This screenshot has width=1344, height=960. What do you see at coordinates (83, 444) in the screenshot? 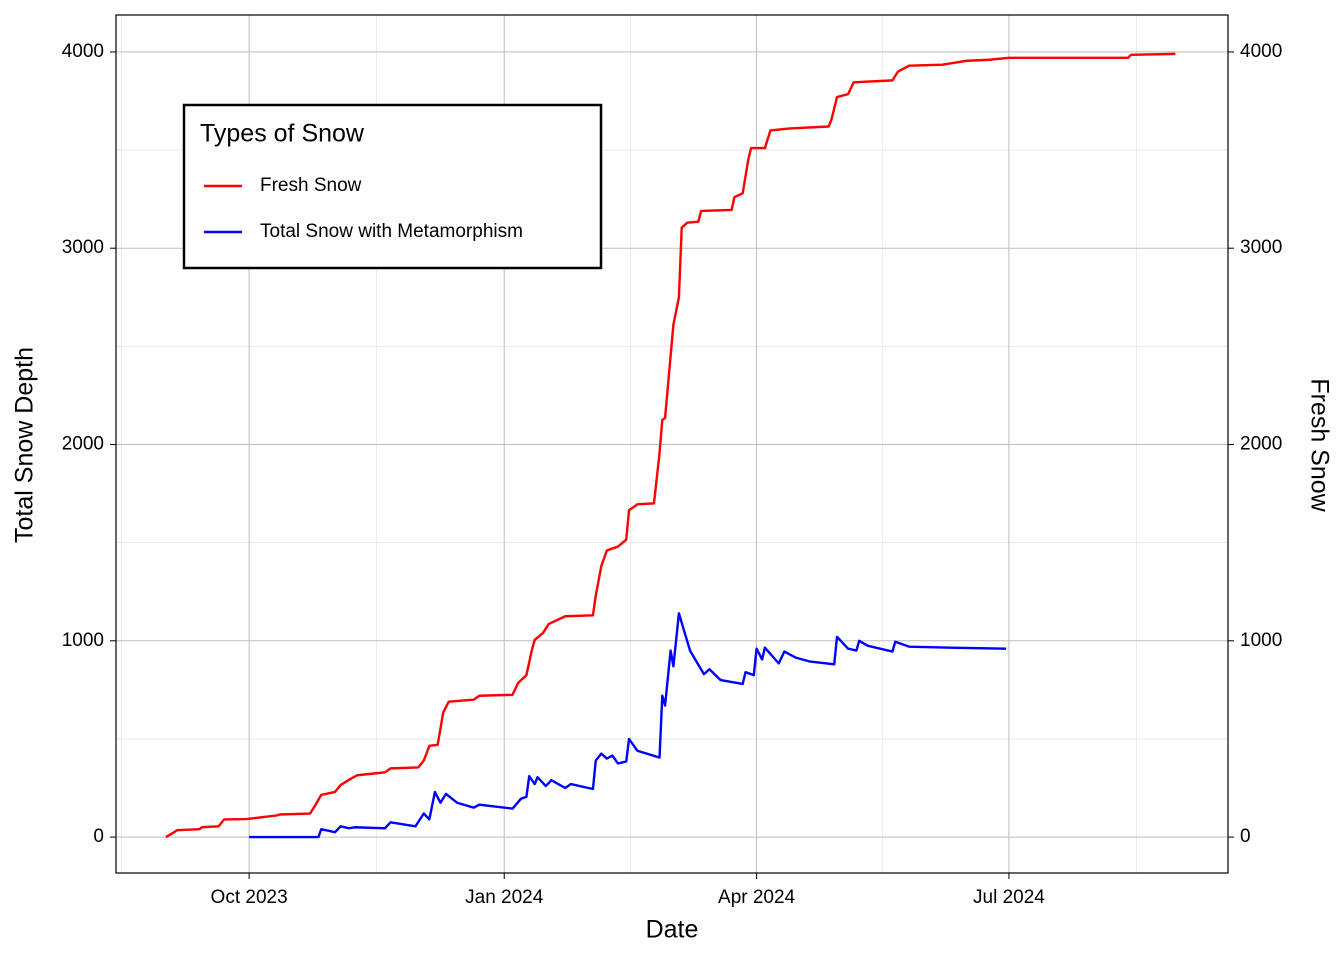
I see `y-tick-label: 2000` at bounding box center [83, 444].